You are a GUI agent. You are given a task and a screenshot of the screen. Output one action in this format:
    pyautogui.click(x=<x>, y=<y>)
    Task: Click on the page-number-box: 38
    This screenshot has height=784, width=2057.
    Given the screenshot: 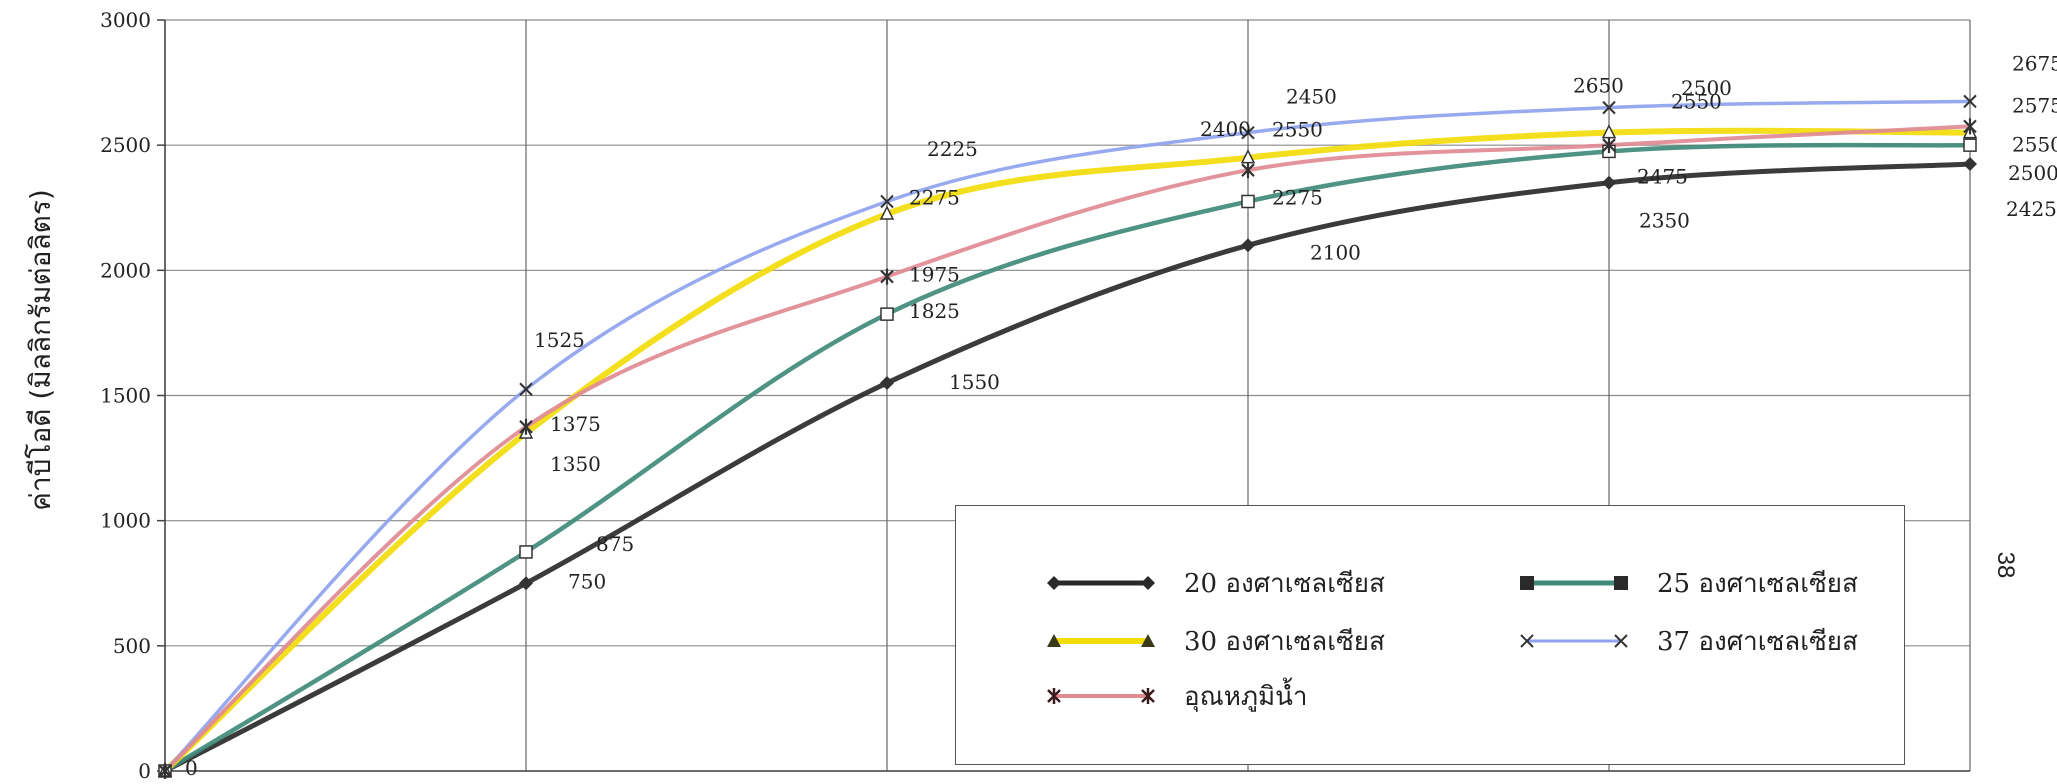 What is the action you would take?
    pyautogui.click(x=2005, y=565)
    